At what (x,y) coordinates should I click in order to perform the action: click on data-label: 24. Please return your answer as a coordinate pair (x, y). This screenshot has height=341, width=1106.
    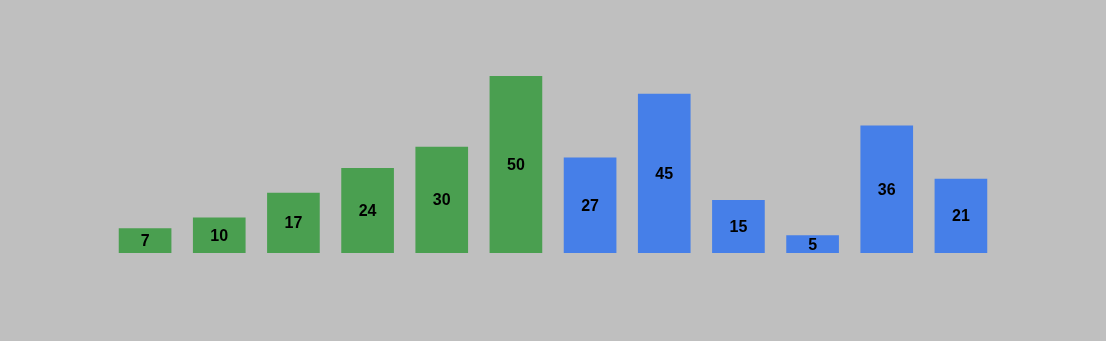
    Looking at the image, I should click on (367, 211).